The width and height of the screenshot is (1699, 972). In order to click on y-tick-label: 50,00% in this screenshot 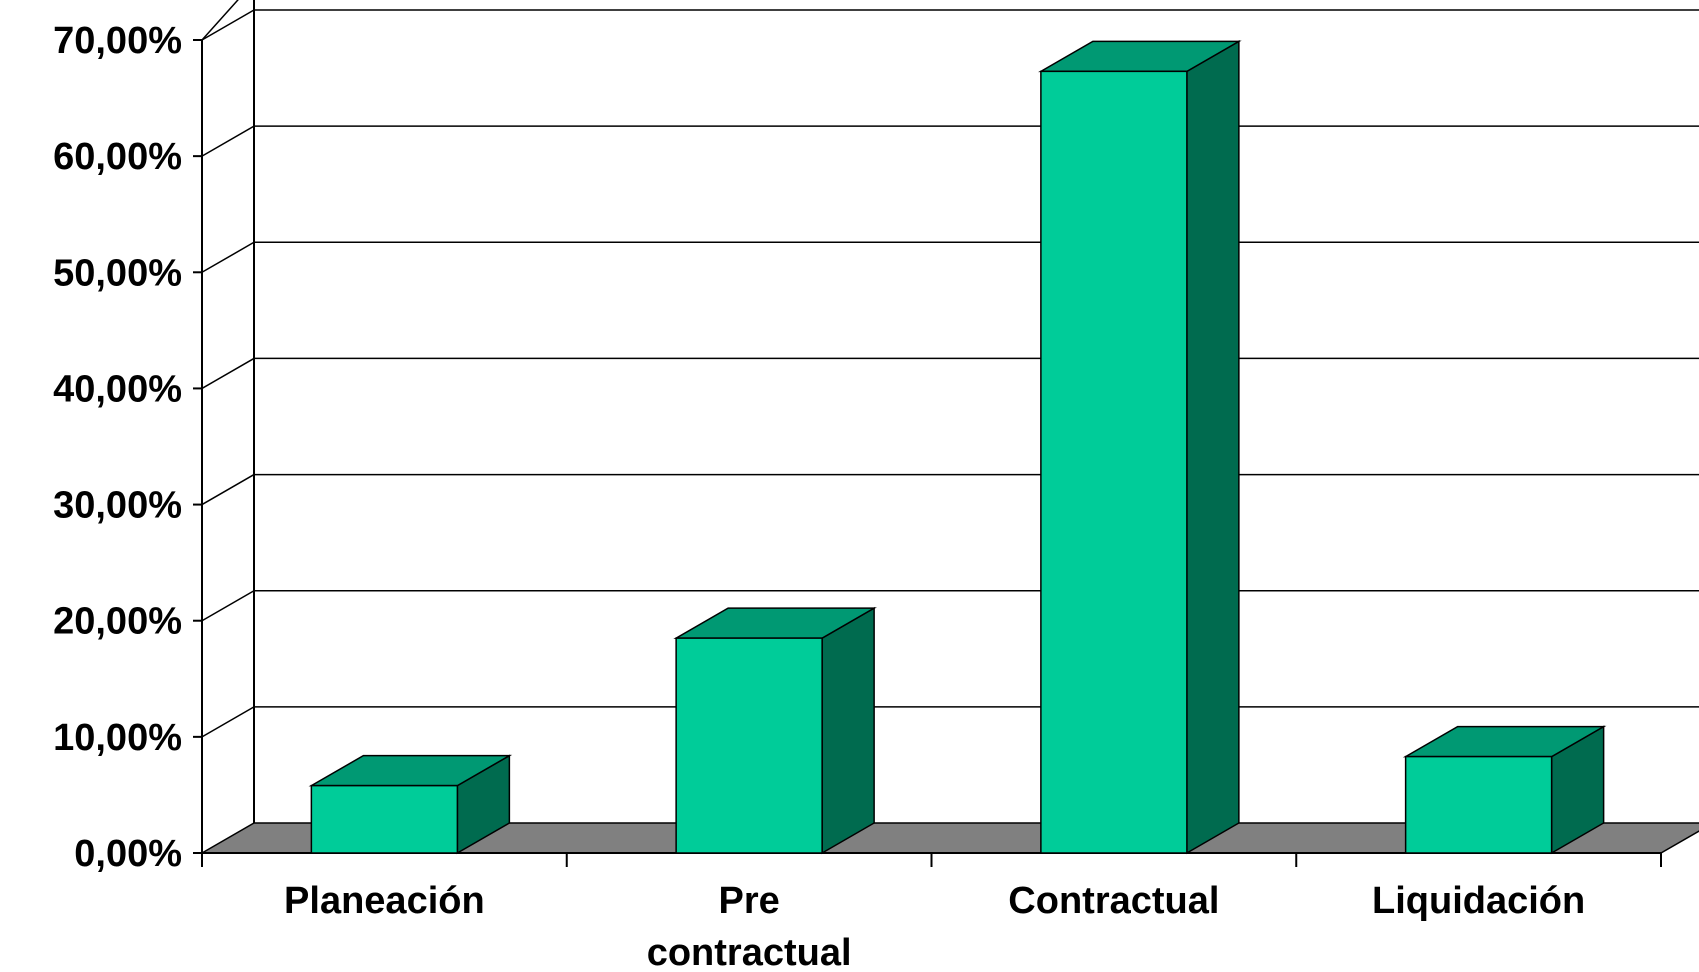, I will do `click(117, 273)`.